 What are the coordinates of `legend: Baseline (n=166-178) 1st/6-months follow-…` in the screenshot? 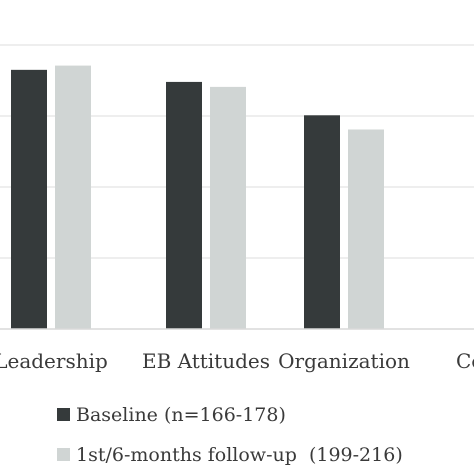 It's located at (230, 435).